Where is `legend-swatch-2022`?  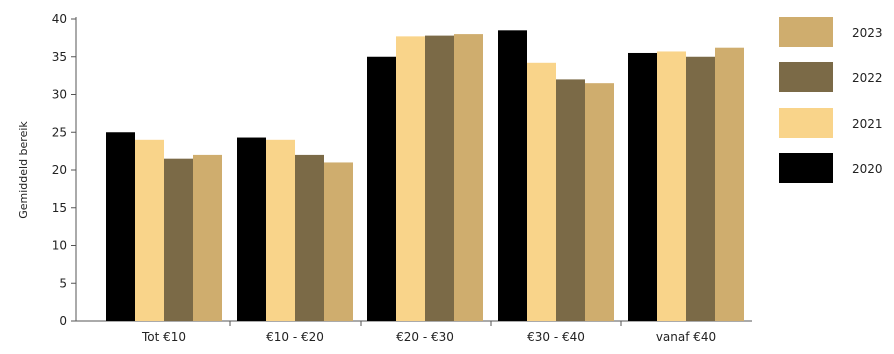
legend-swatch-2022 is located at coordinates (806, 77).